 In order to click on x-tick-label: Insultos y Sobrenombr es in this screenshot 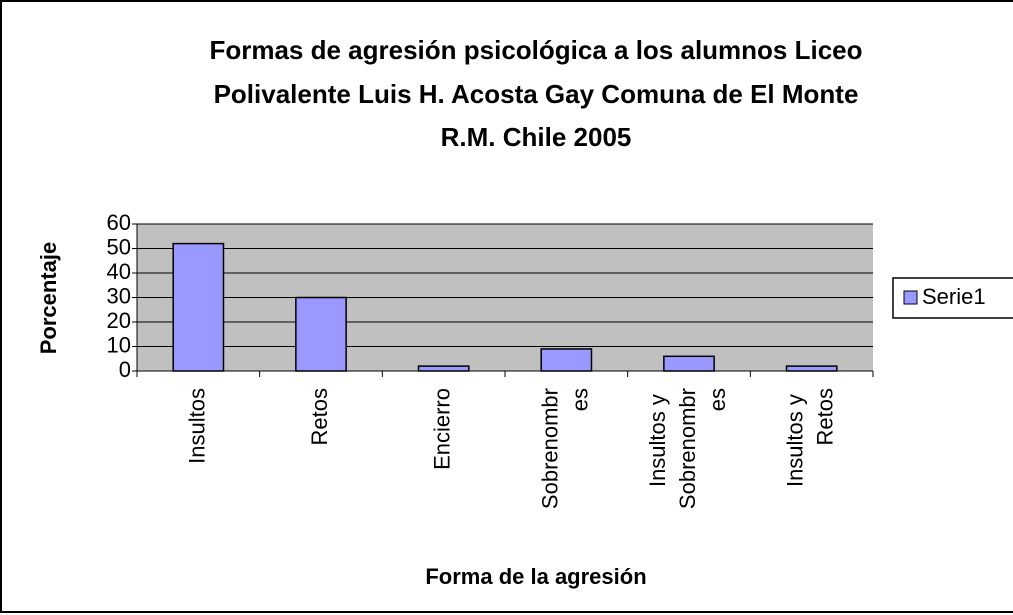, I will do `click(687, 448)`.